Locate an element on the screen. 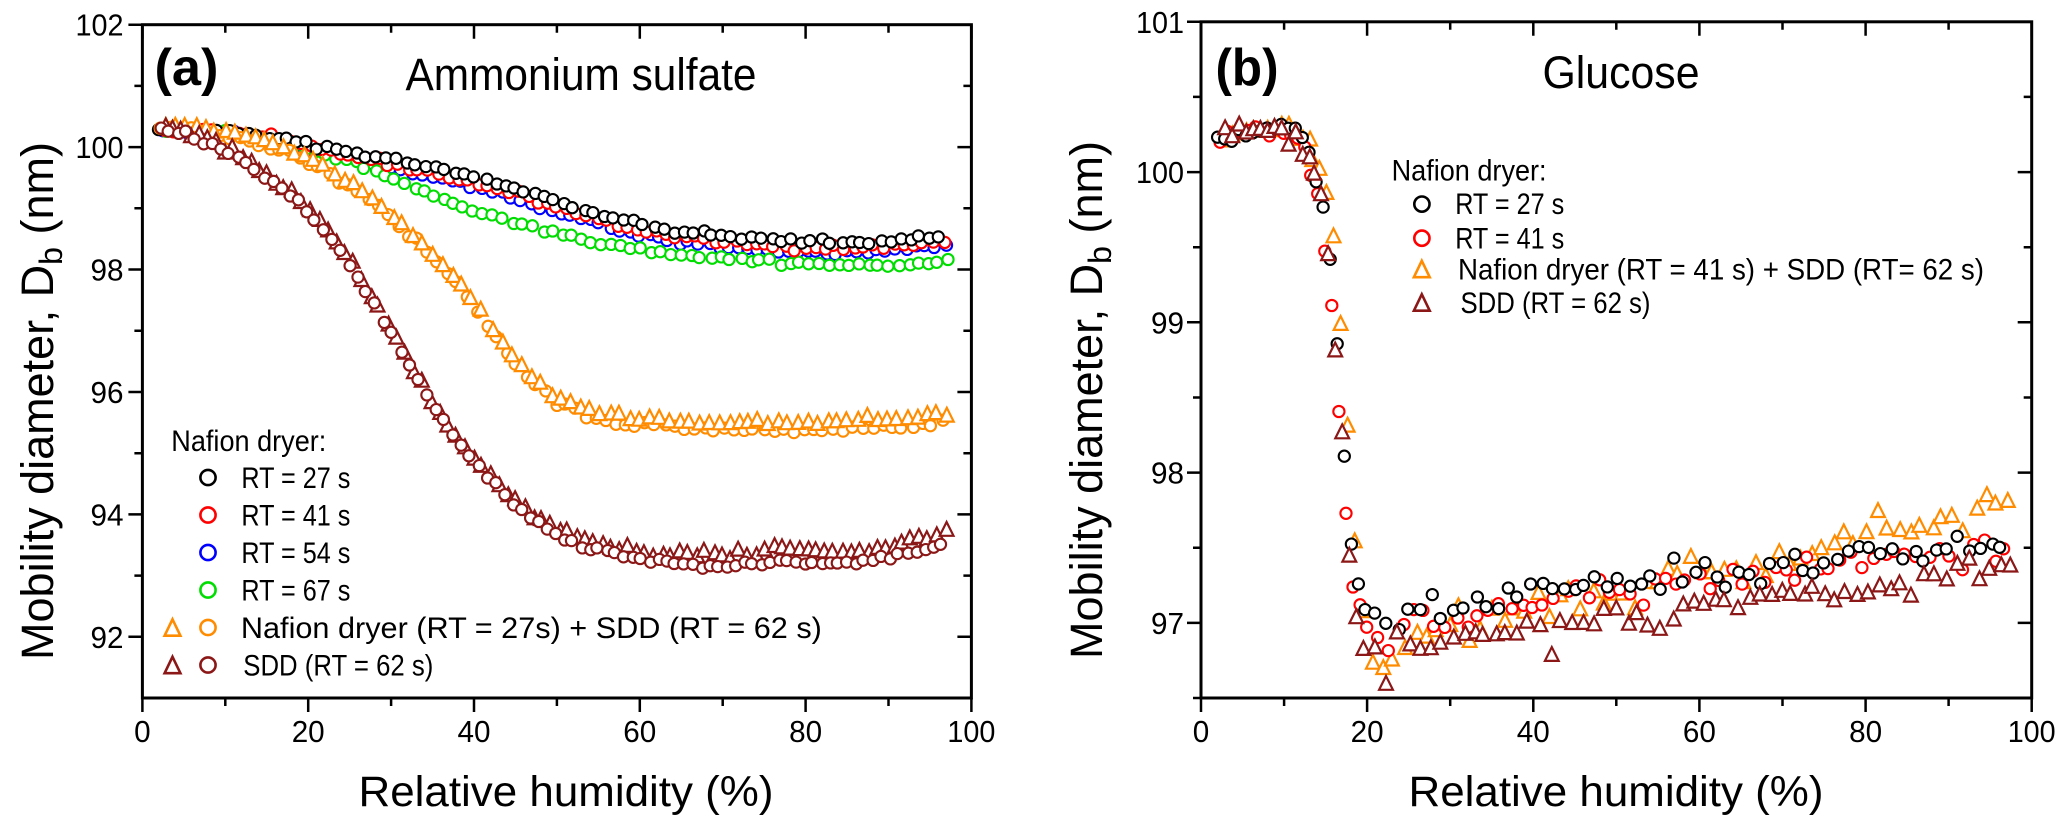 This screenshot has height=827, width=2067. svg-text: Ammonium sulfate is located at coordinates (581, 74).